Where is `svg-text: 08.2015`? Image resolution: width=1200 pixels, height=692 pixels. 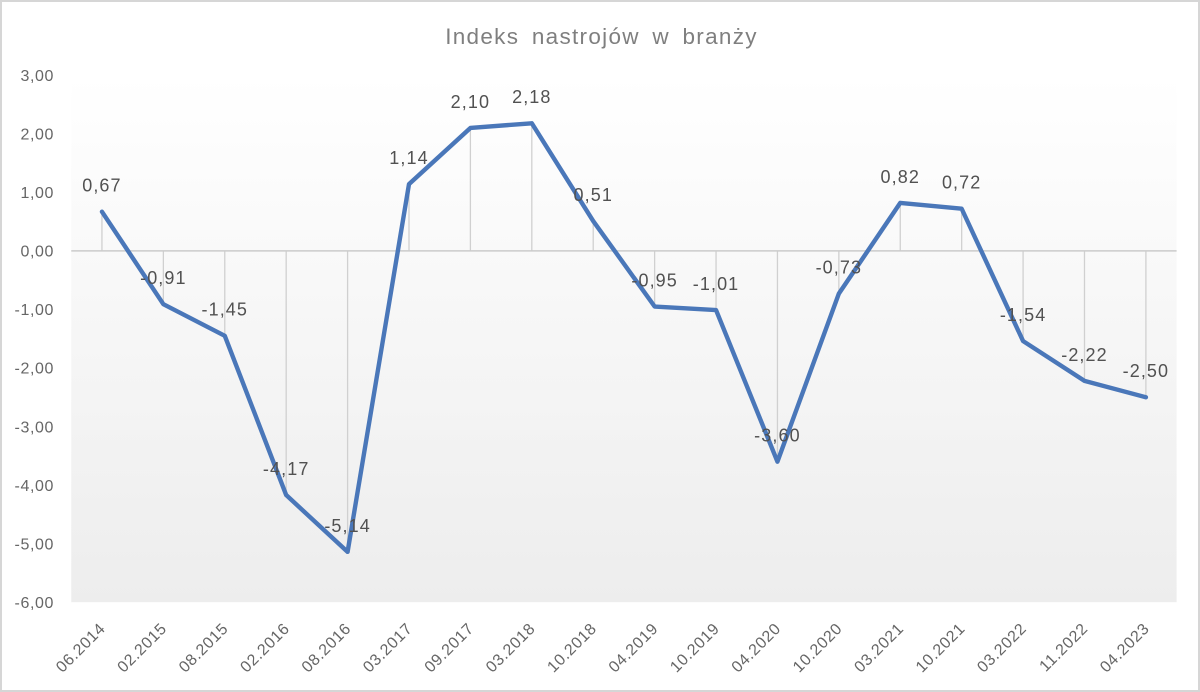 svg-text: 08.2015 is located at coordinates (204, 648).